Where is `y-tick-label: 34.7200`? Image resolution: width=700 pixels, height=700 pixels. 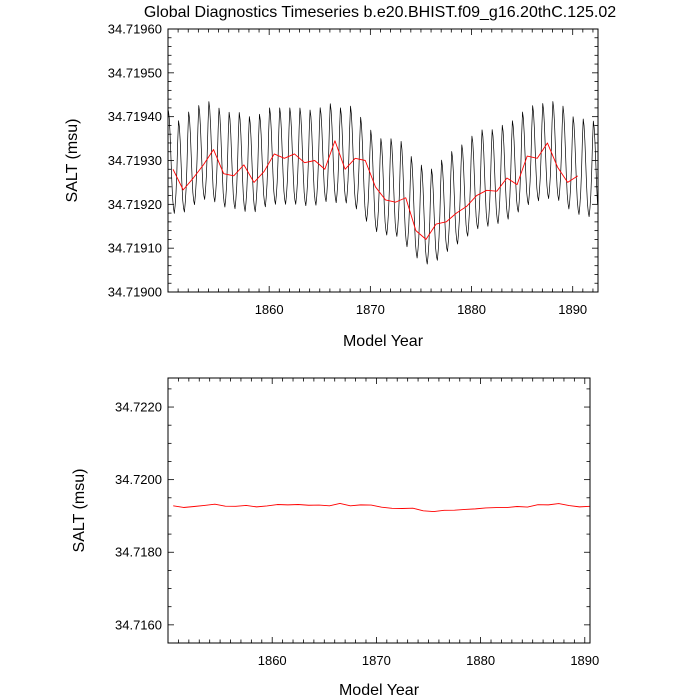
y-tick-label: 34.7200 is located at coordinates (138, 479).